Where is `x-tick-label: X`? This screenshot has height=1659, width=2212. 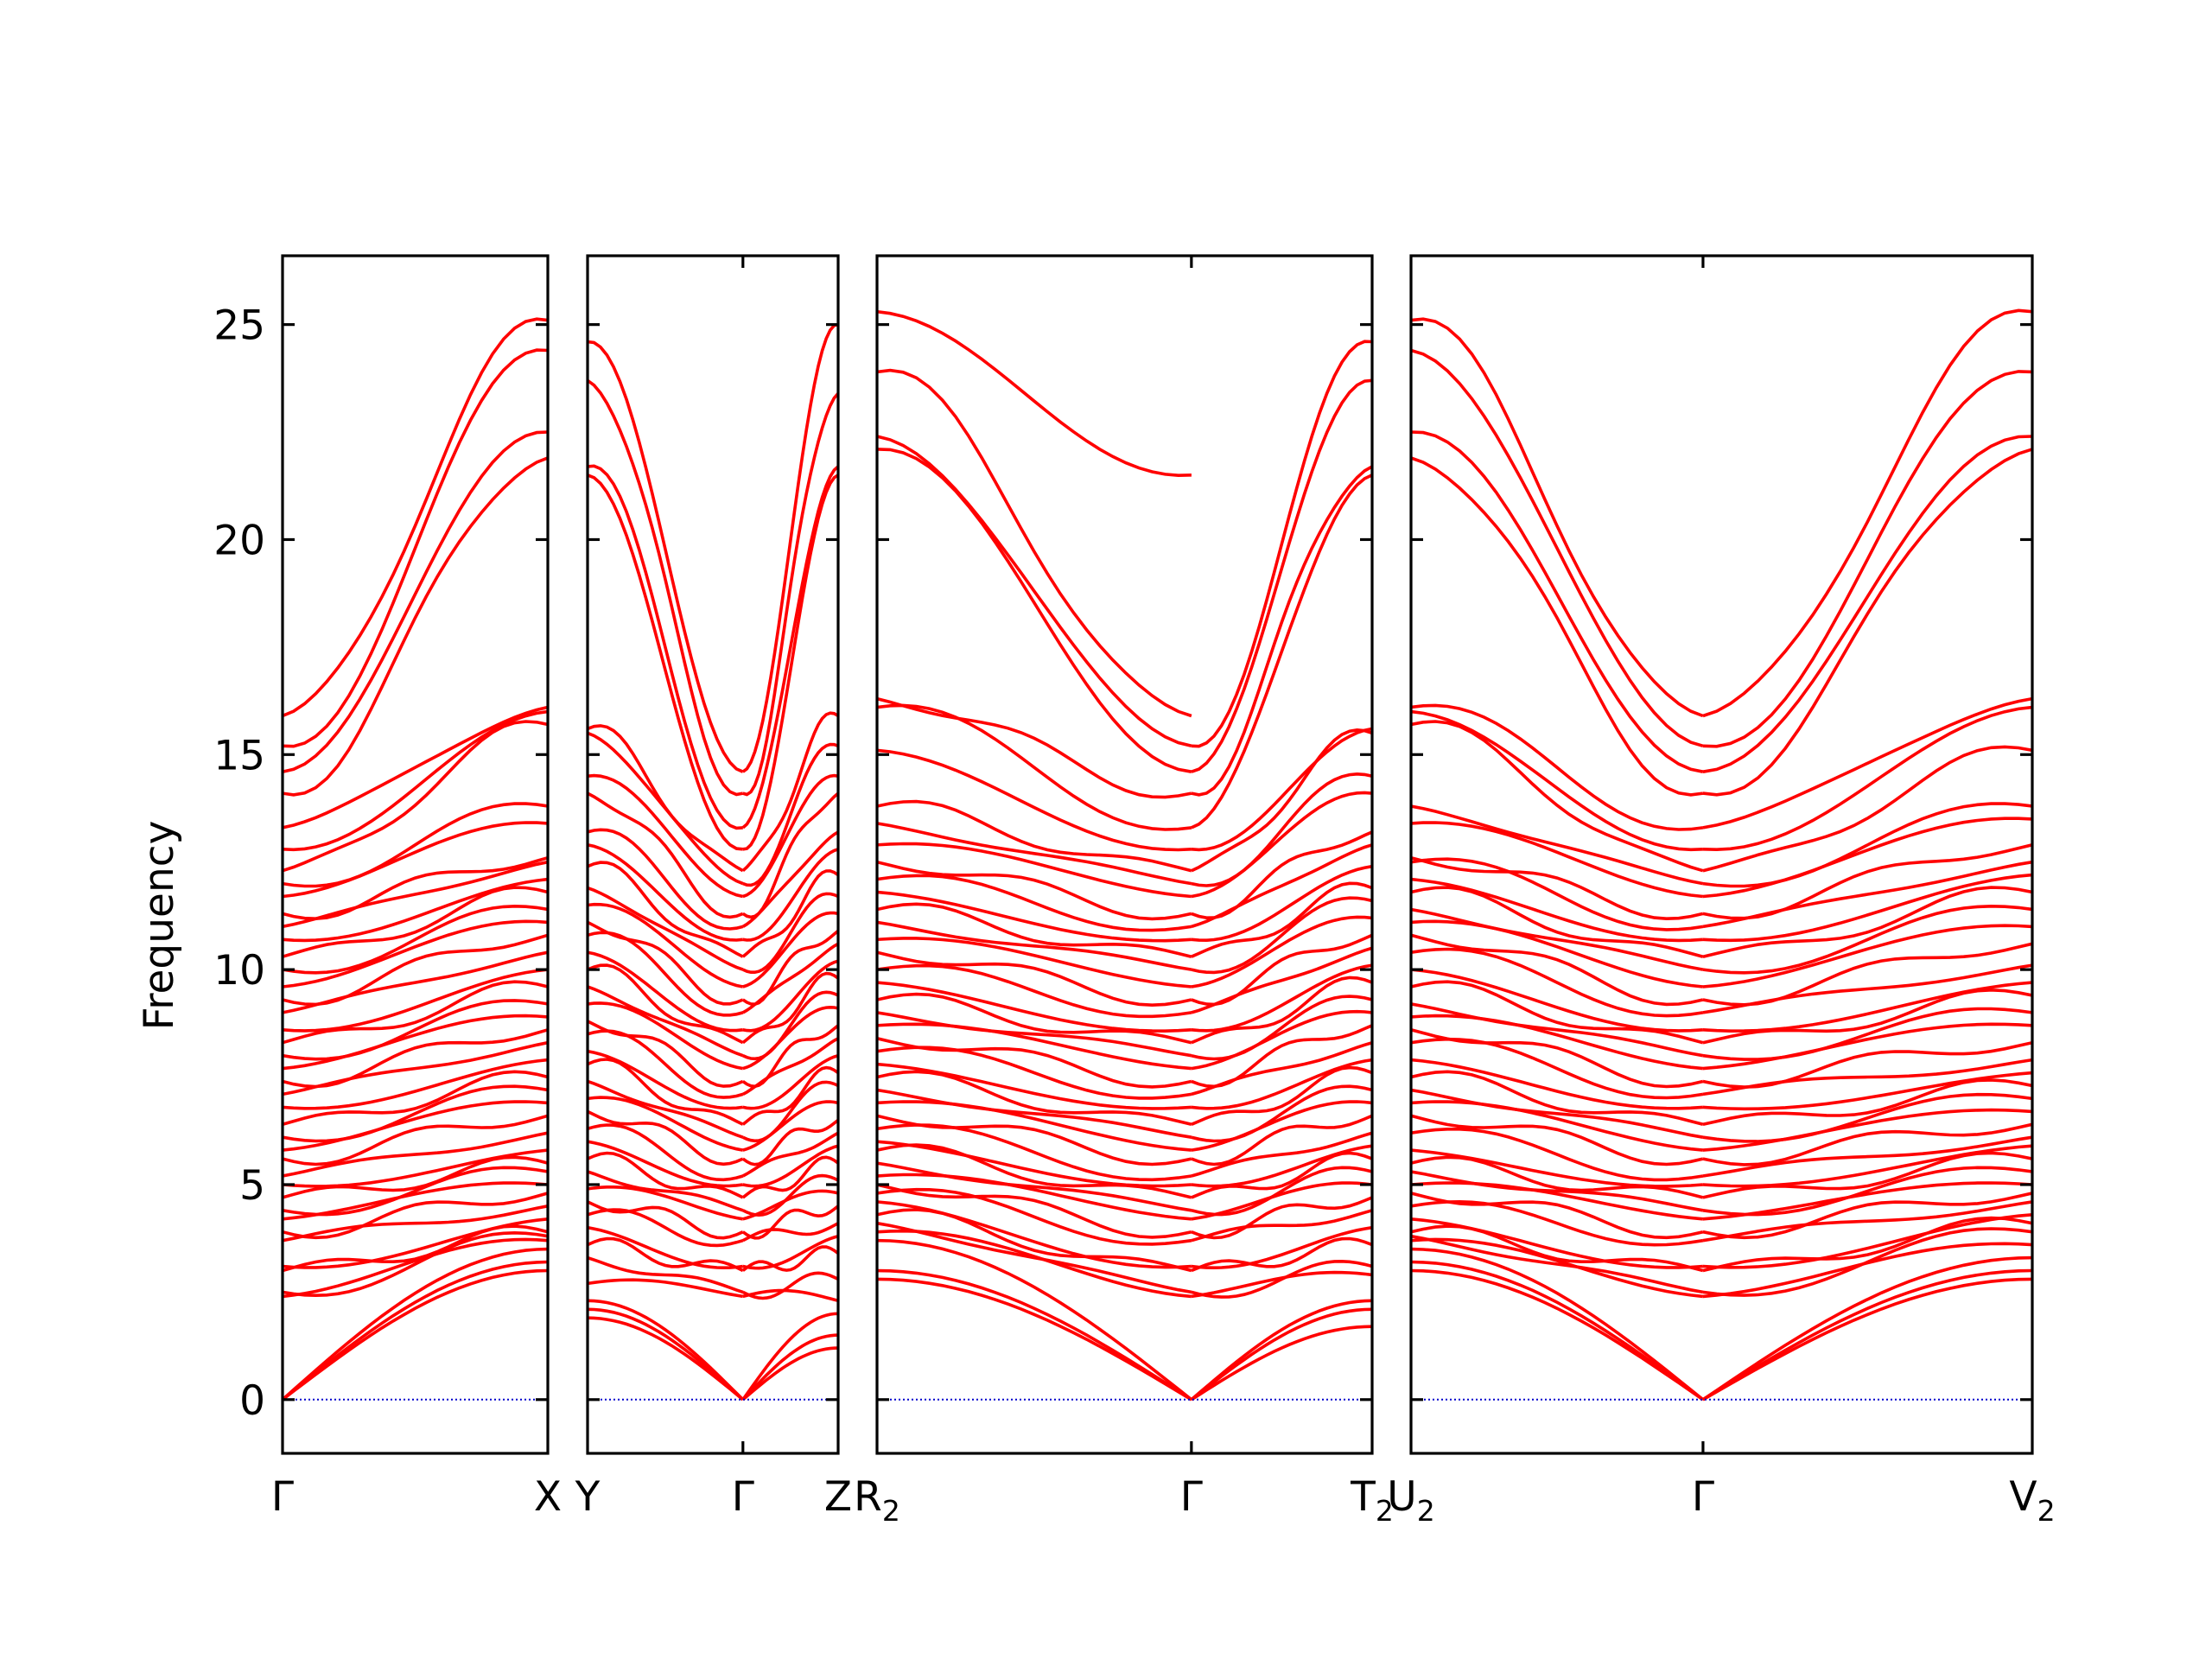 x-tick-label: X is located at coordinates (548, 1497).